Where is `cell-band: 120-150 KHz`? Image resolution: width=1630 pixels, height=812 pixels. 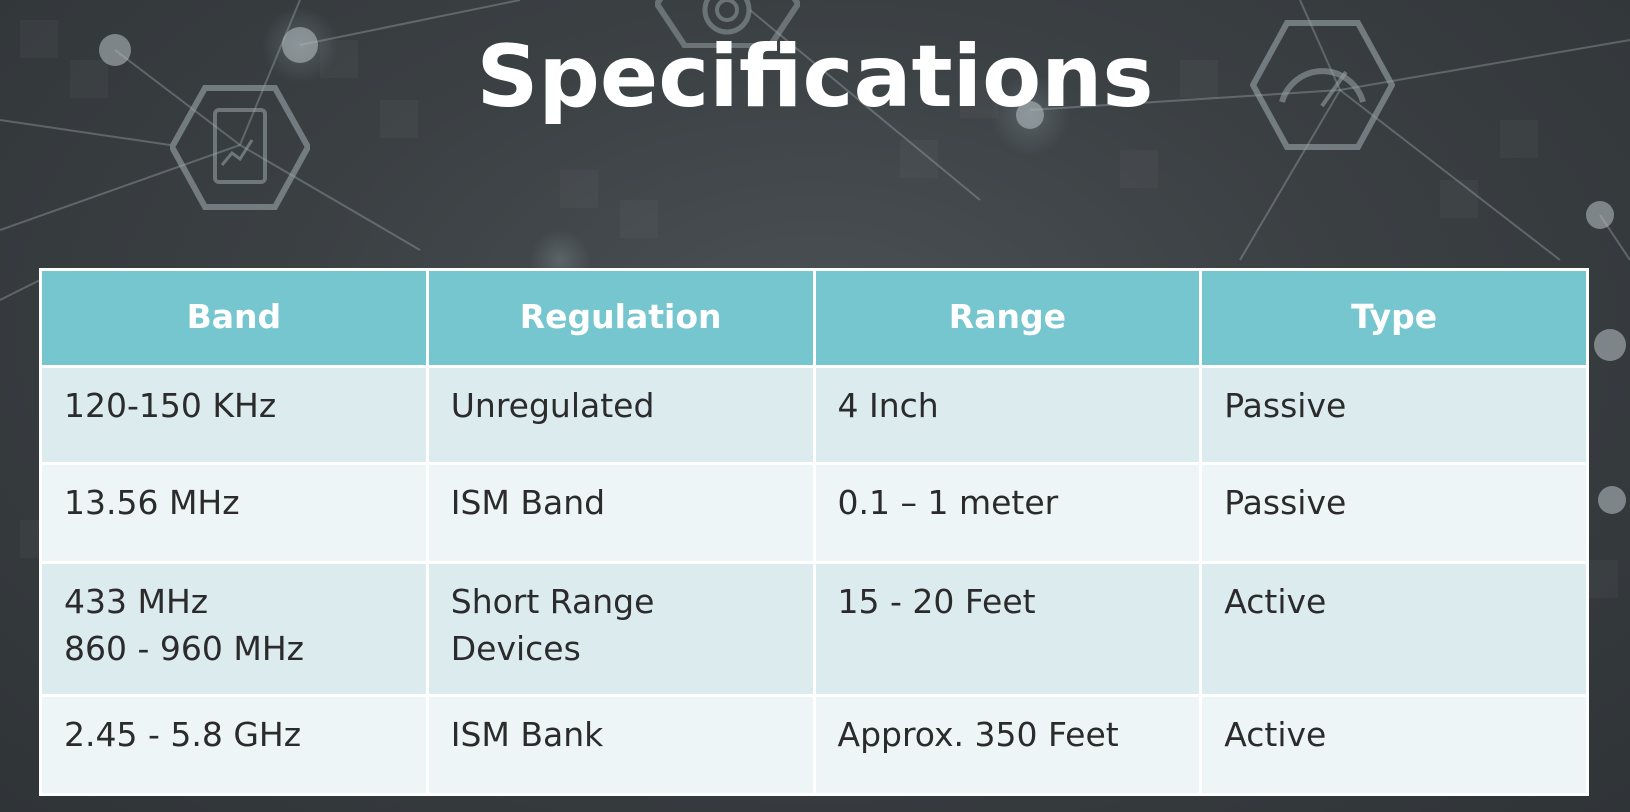 cell-band: 120-150 KHz is located at coordinates (234, 415).